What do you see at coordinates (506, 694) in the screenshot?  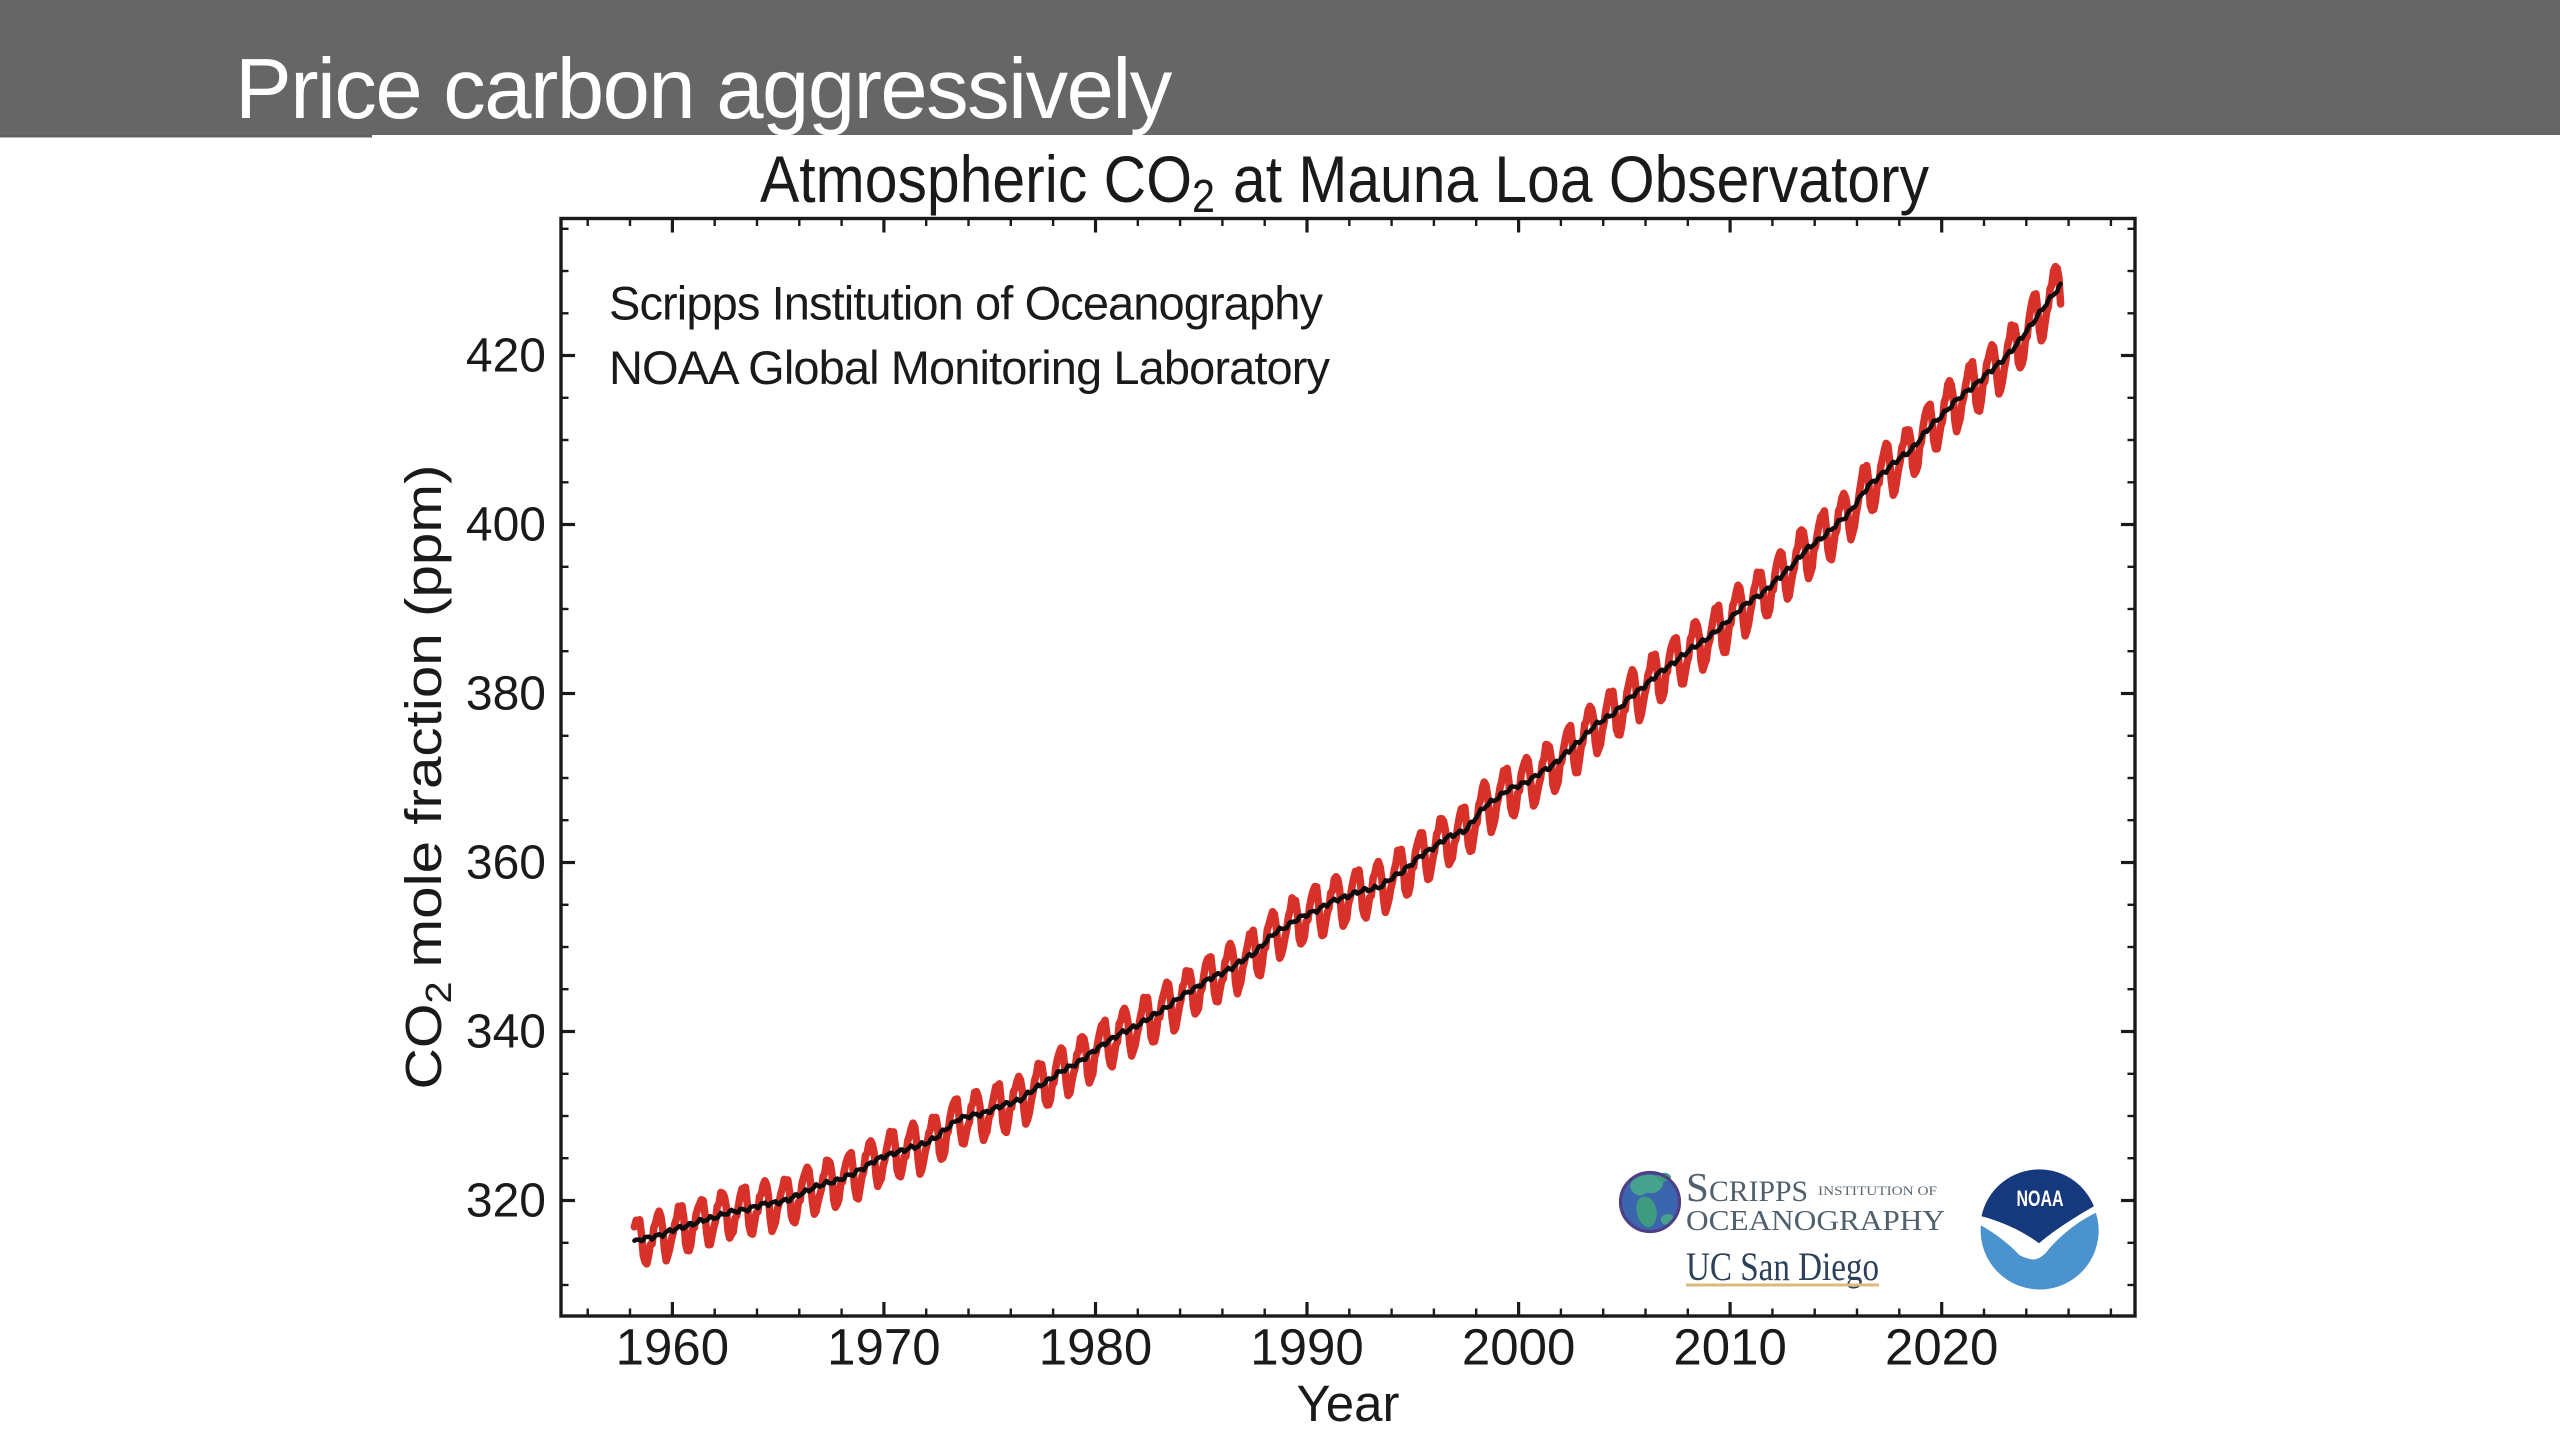 I see `svg-text: 380` at bounding box center [506, 694].